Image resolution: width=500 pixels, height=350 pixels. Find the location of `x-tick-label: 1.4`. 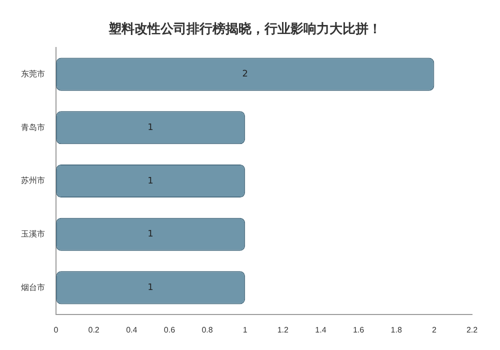

x-tick-label: 1.4 is located at coordinates (321, 329).